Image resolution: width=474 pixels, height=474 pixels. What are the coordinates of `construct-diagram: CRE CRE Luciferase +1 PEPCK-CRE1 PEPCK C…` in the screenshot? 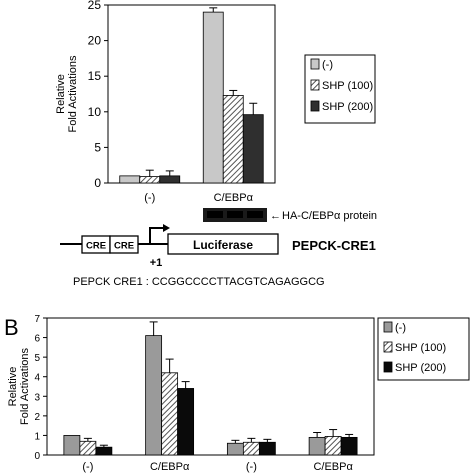 It's located at (218, 256).